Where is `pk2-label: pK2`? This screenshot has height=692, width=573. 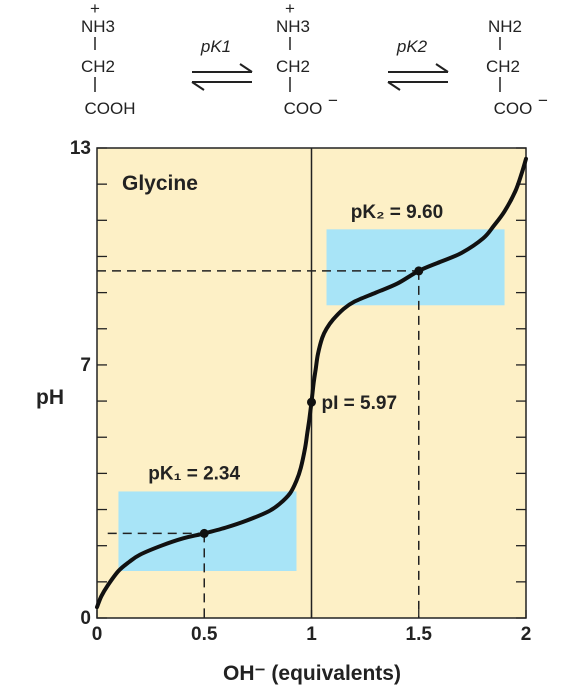 pk2-label: pK2 is located at coordinates (412, 46).